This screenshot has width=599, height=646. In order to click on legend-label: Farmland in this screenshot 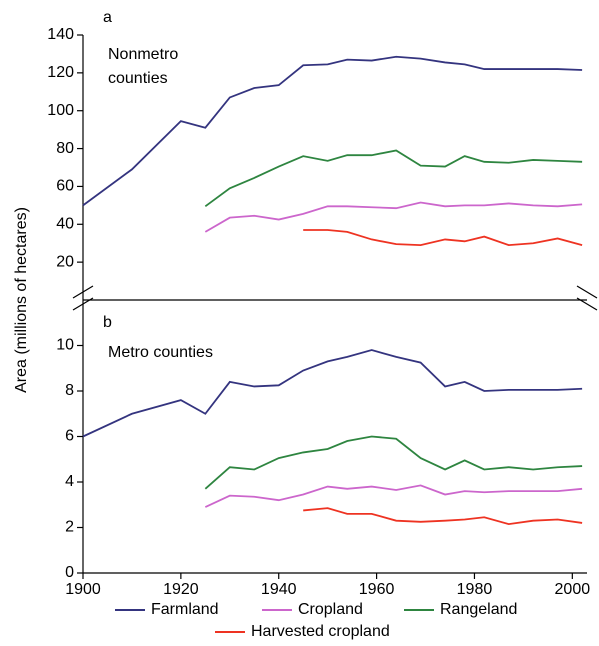, I will do `click(185, 609)`.